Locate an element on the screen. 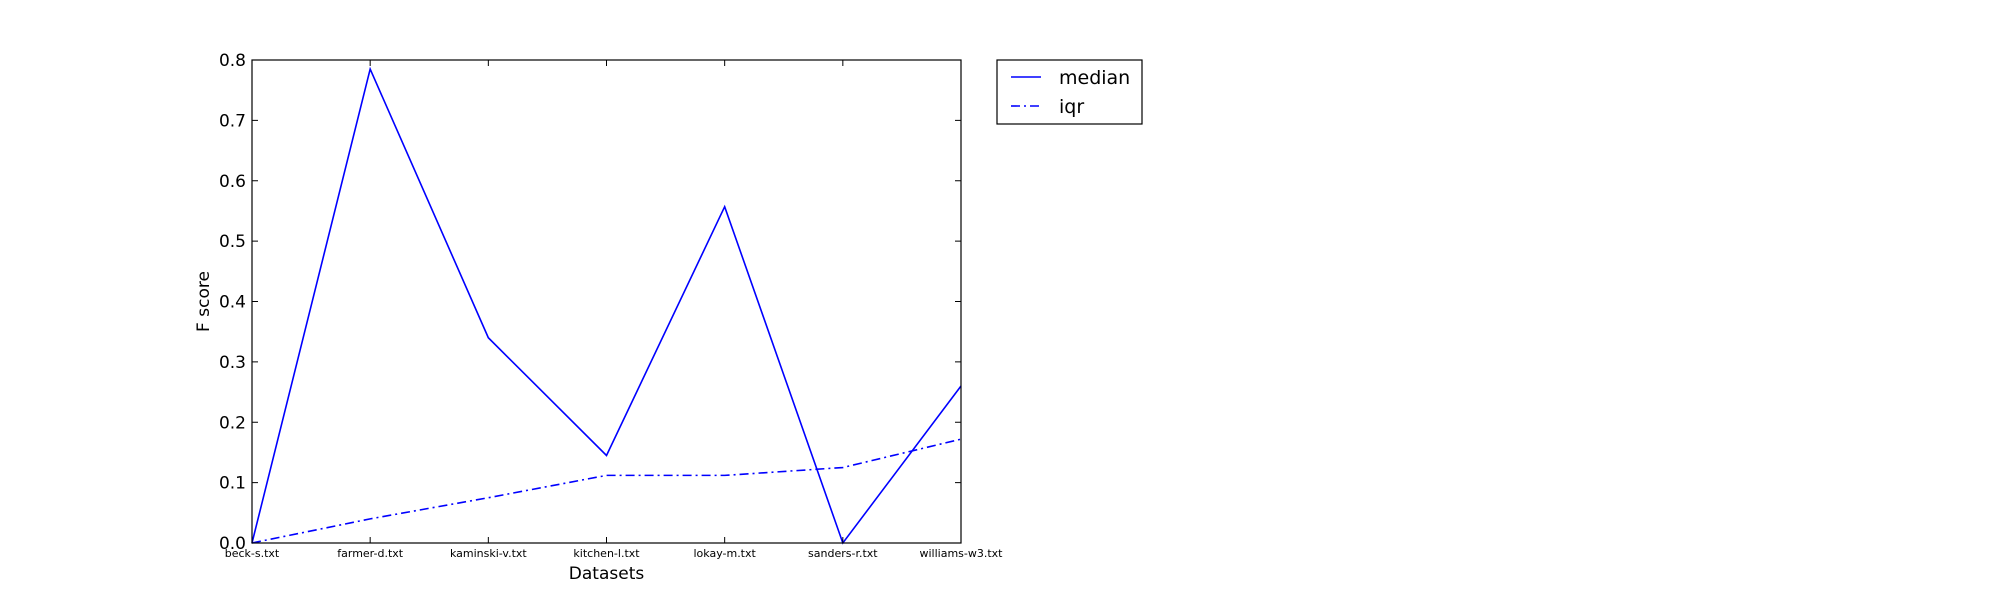 The height and width of the screenshot is (600, 2000). legend-label-median: median is located at coordinates (1094, 78).